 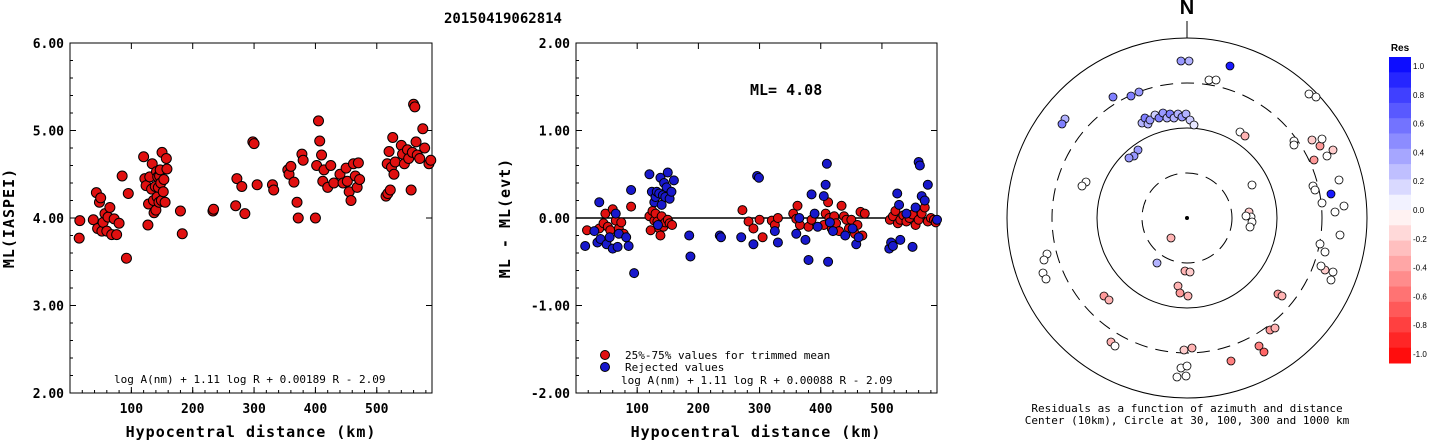 What do you see at coordinates (1419, 210) in the screenshot?
I see `colorbar-tick-label: 0.0` at bounding box center [1419, 210].